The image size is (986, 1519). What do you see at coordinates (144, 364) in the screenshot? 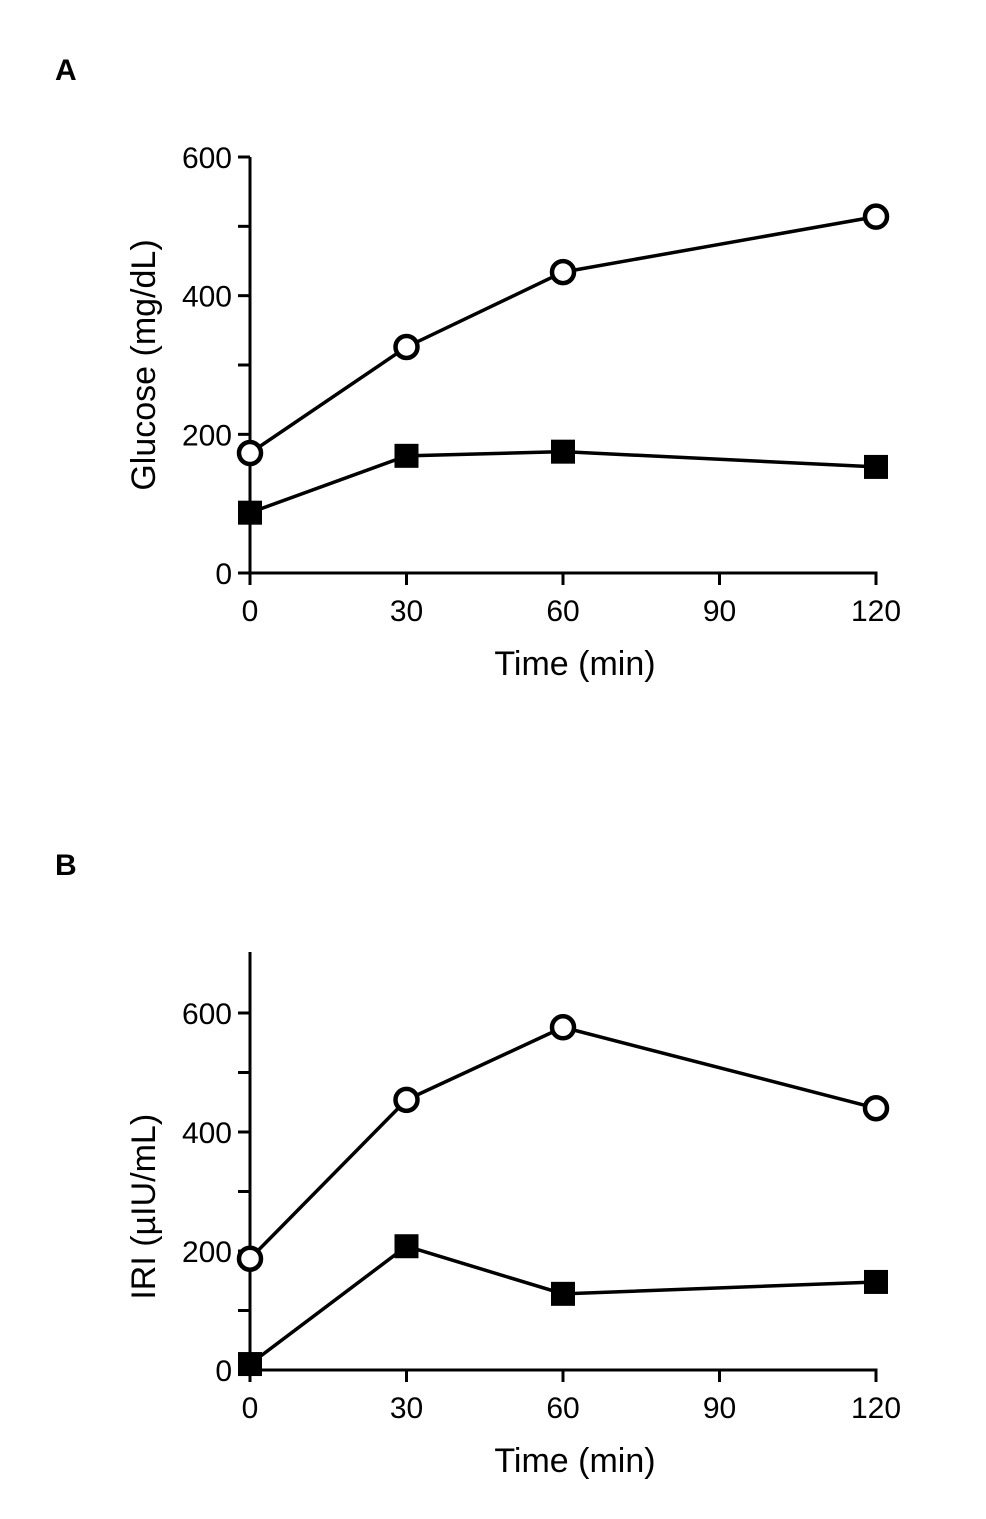
I see `y-axis-label: Glucose (mg/dL)` at bounding box center [144, 364].